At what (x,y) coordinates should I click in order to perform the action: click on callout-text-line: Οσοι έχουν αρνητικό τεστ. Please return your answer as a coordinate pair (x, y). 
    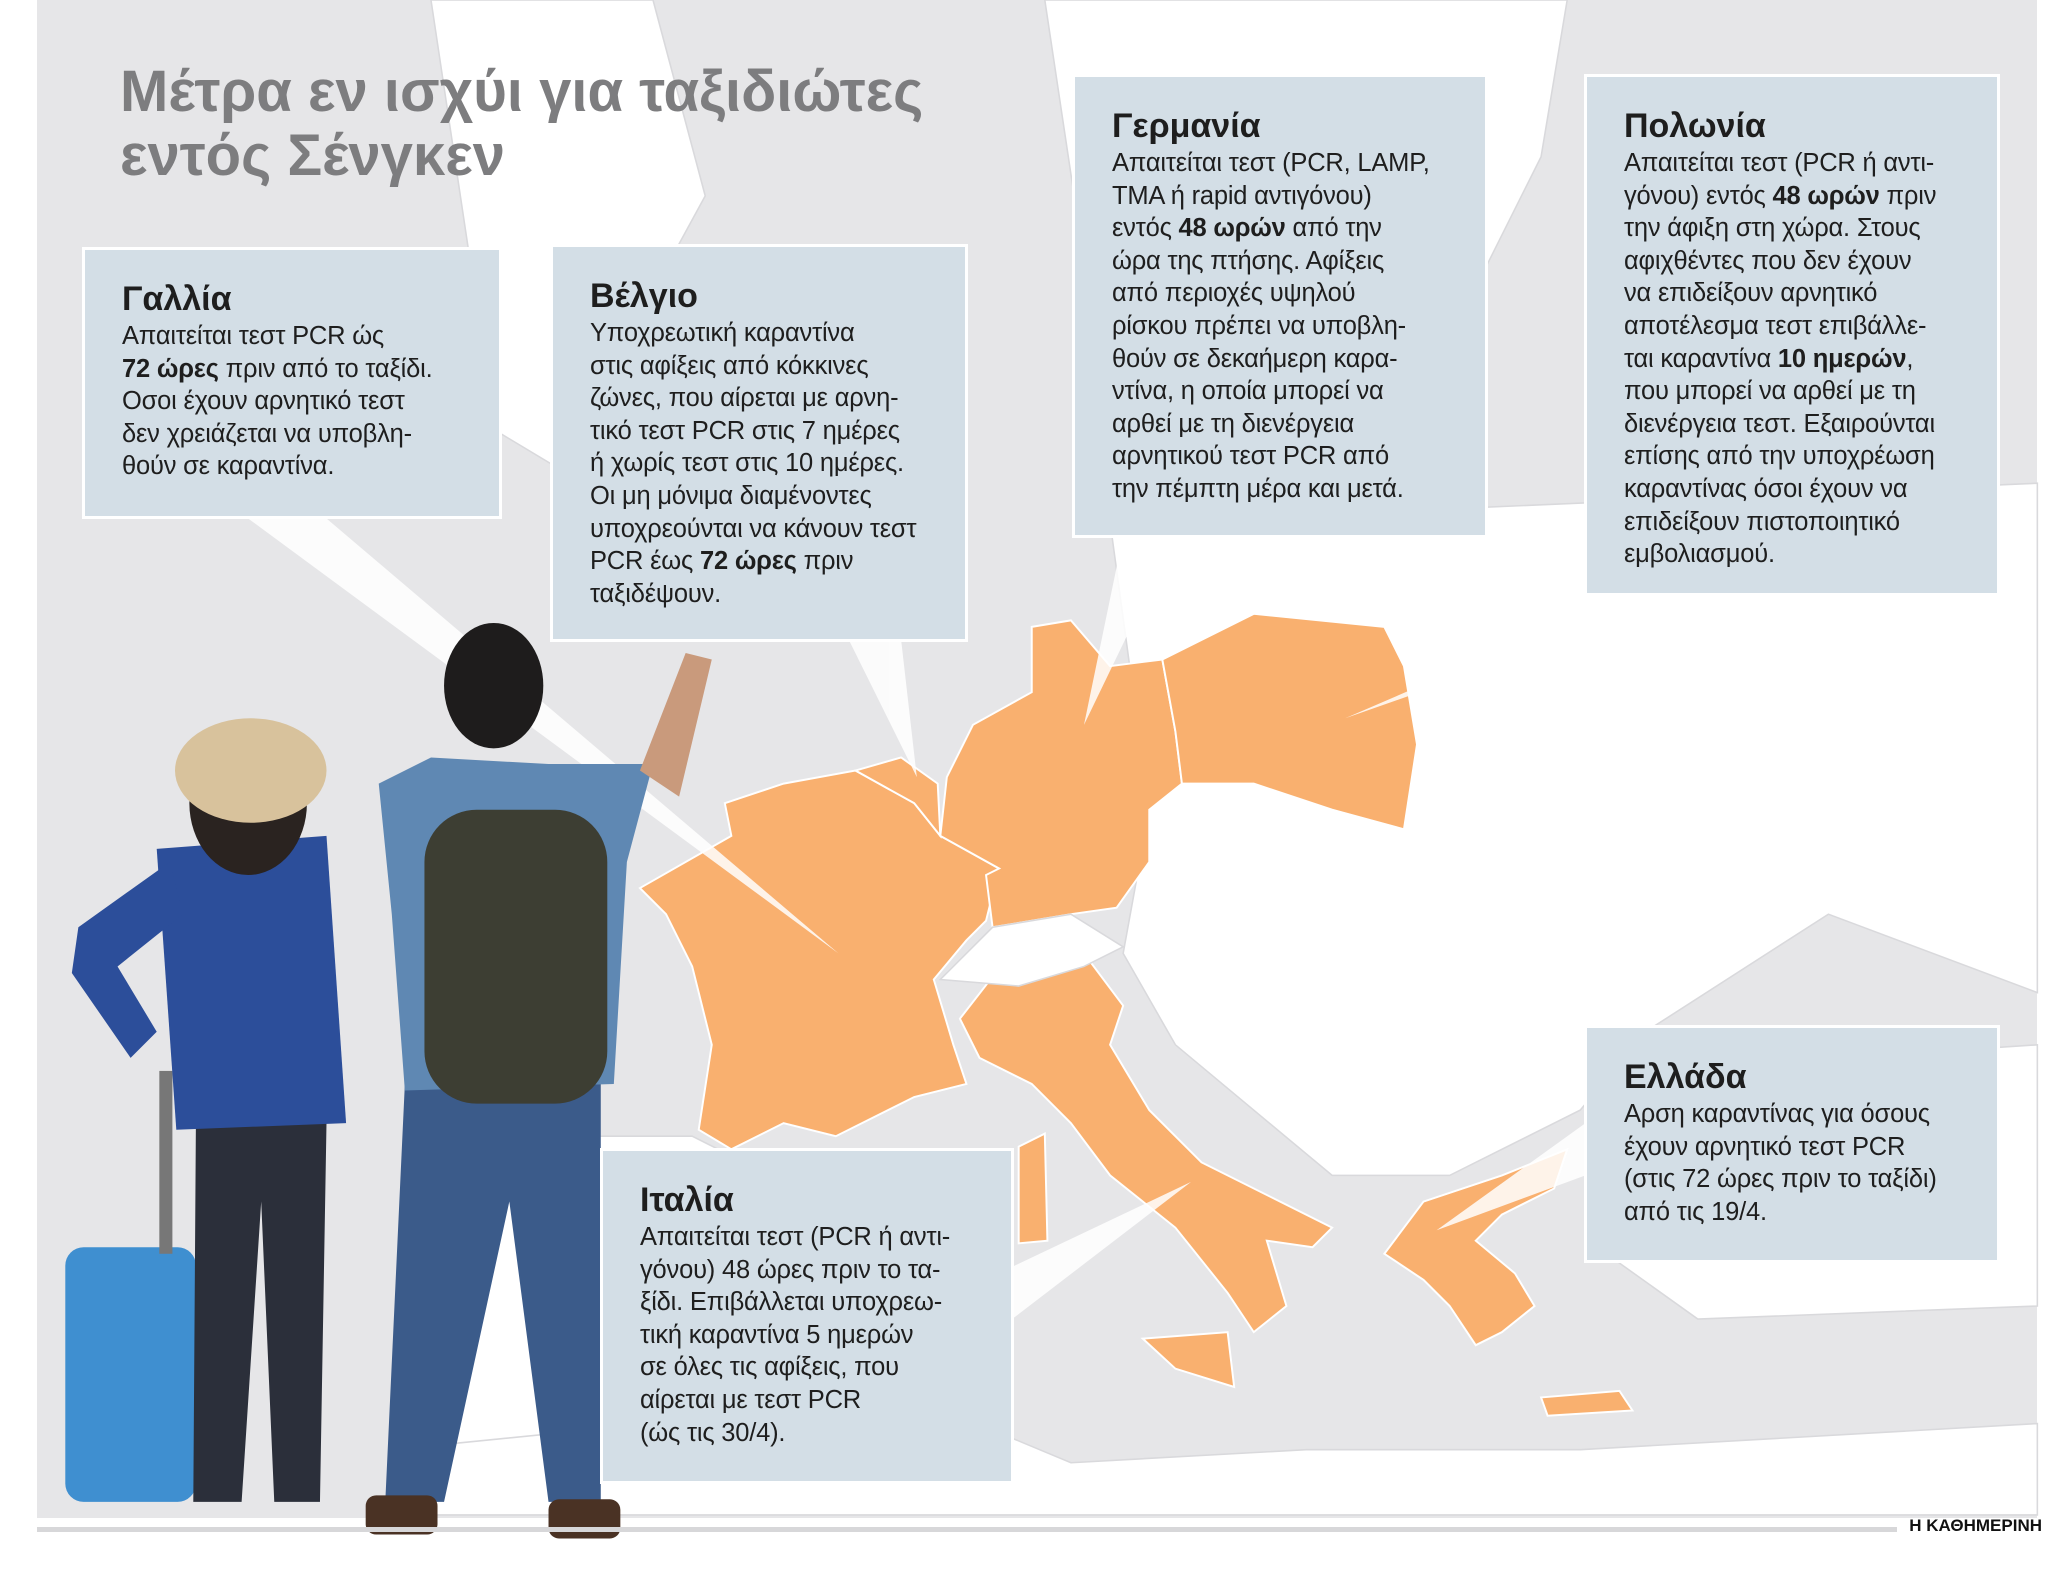
    Looking at the image, I should click on (310, 401).